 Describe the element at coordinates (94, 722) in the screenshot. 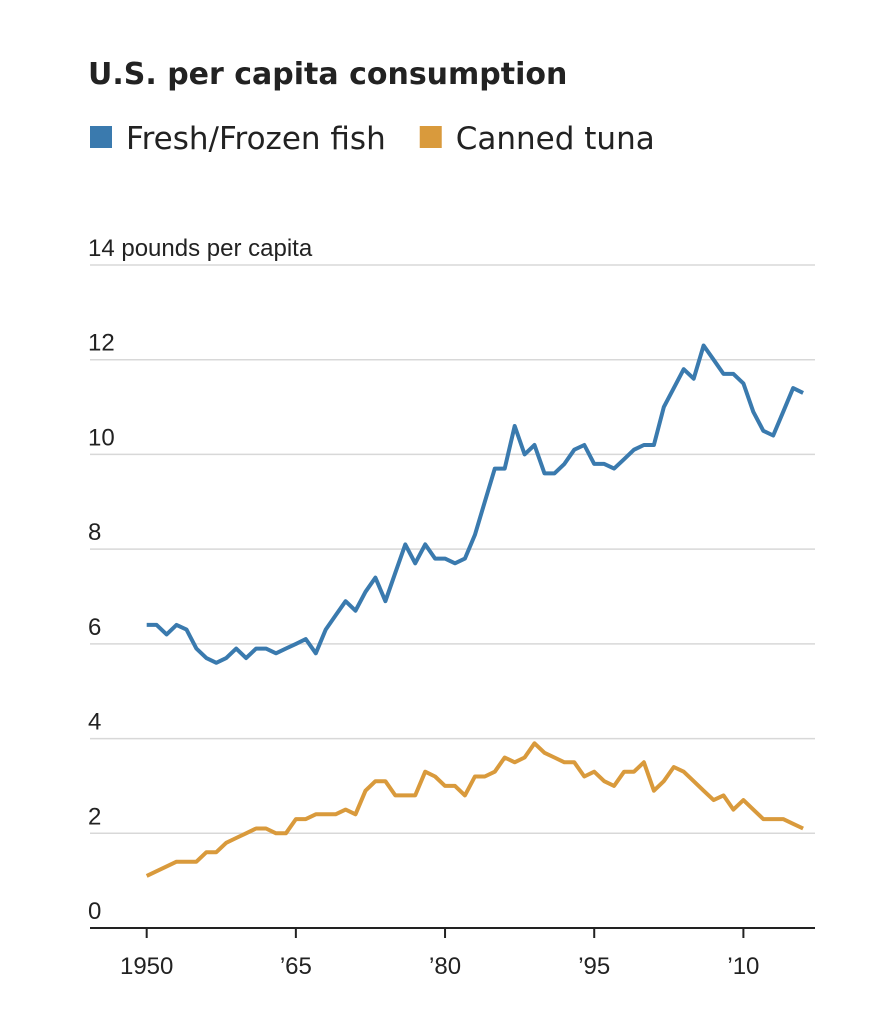

I see `y-tick-label: 4` at that location.